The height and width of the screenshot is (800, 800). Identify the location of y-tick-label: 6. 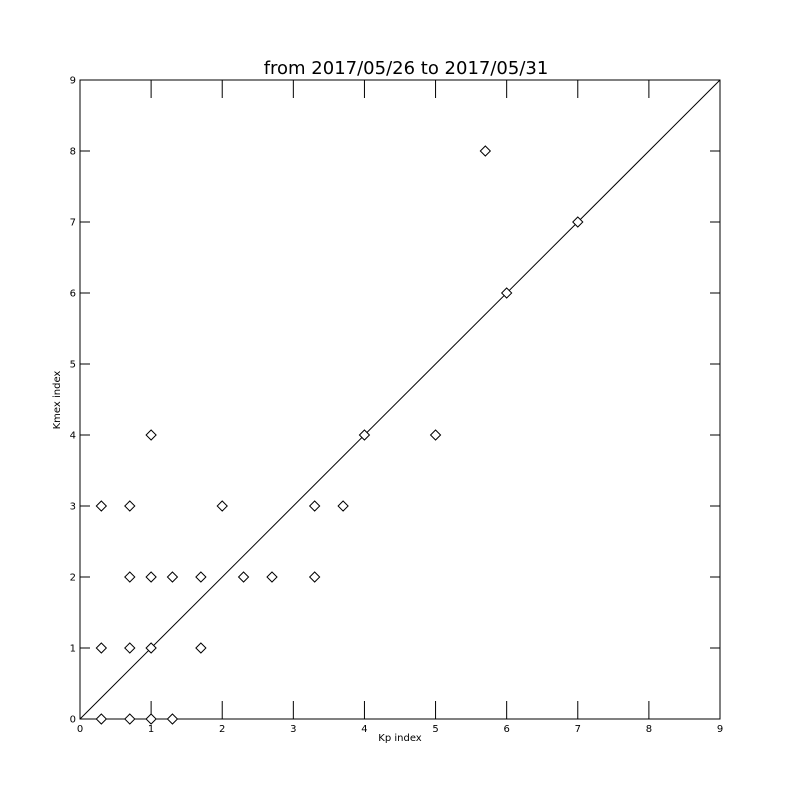
(73, 294).